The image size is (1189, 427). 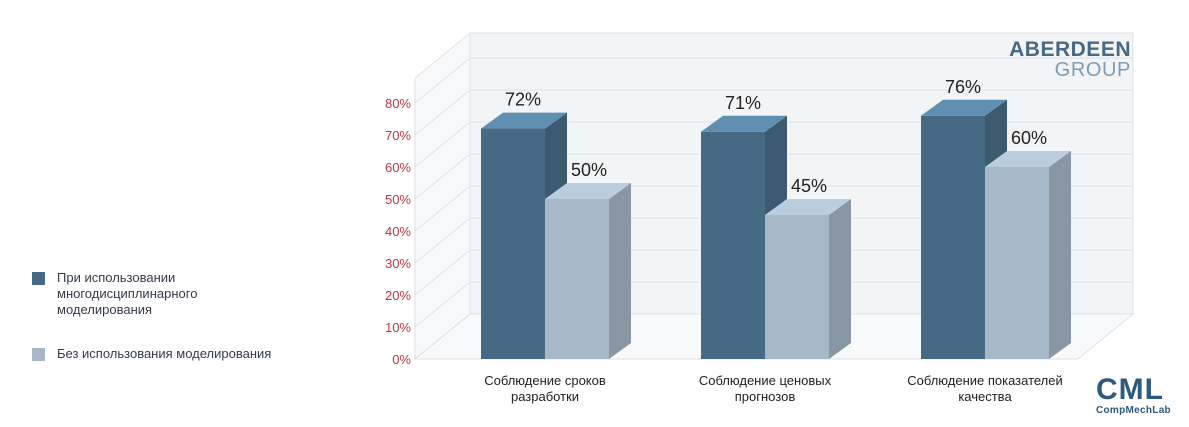 I want to click on legend-label-without-modeling: Без использования моделирования, so click(x=164, y=354).